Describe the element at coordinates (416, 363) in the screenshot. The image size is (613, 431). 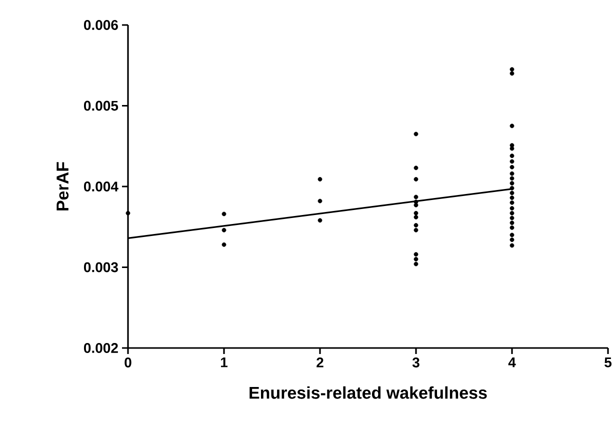
I see `x-tick-label: 3` at that location.